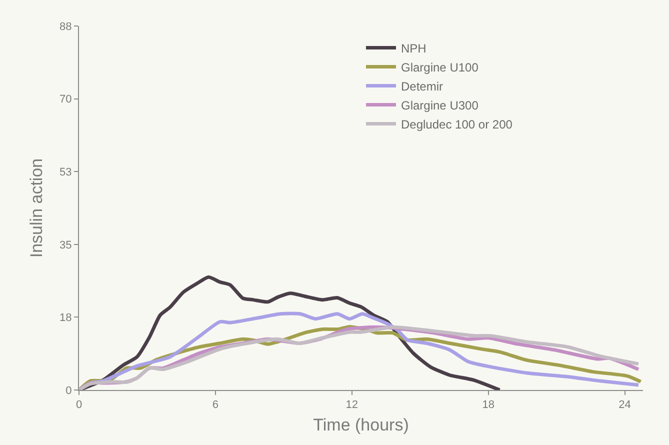  Describe the element at coordinates (36, 208) in the screenshot. I see `y-axis-title: Insulin action` at that location.